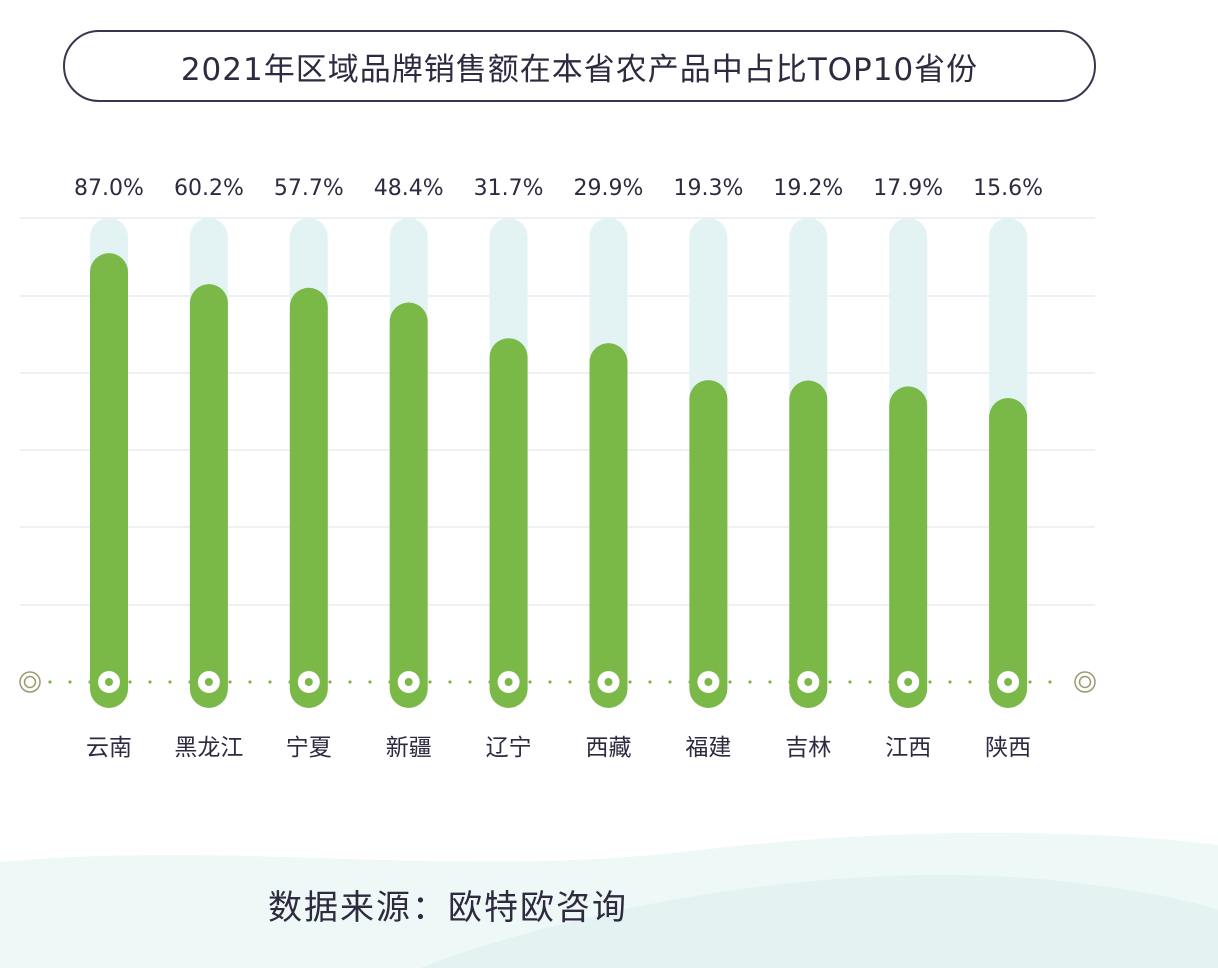  Describe the element at coordinates (409, 188) in the screenshot. I see `value-label: 48.4%` at that location.